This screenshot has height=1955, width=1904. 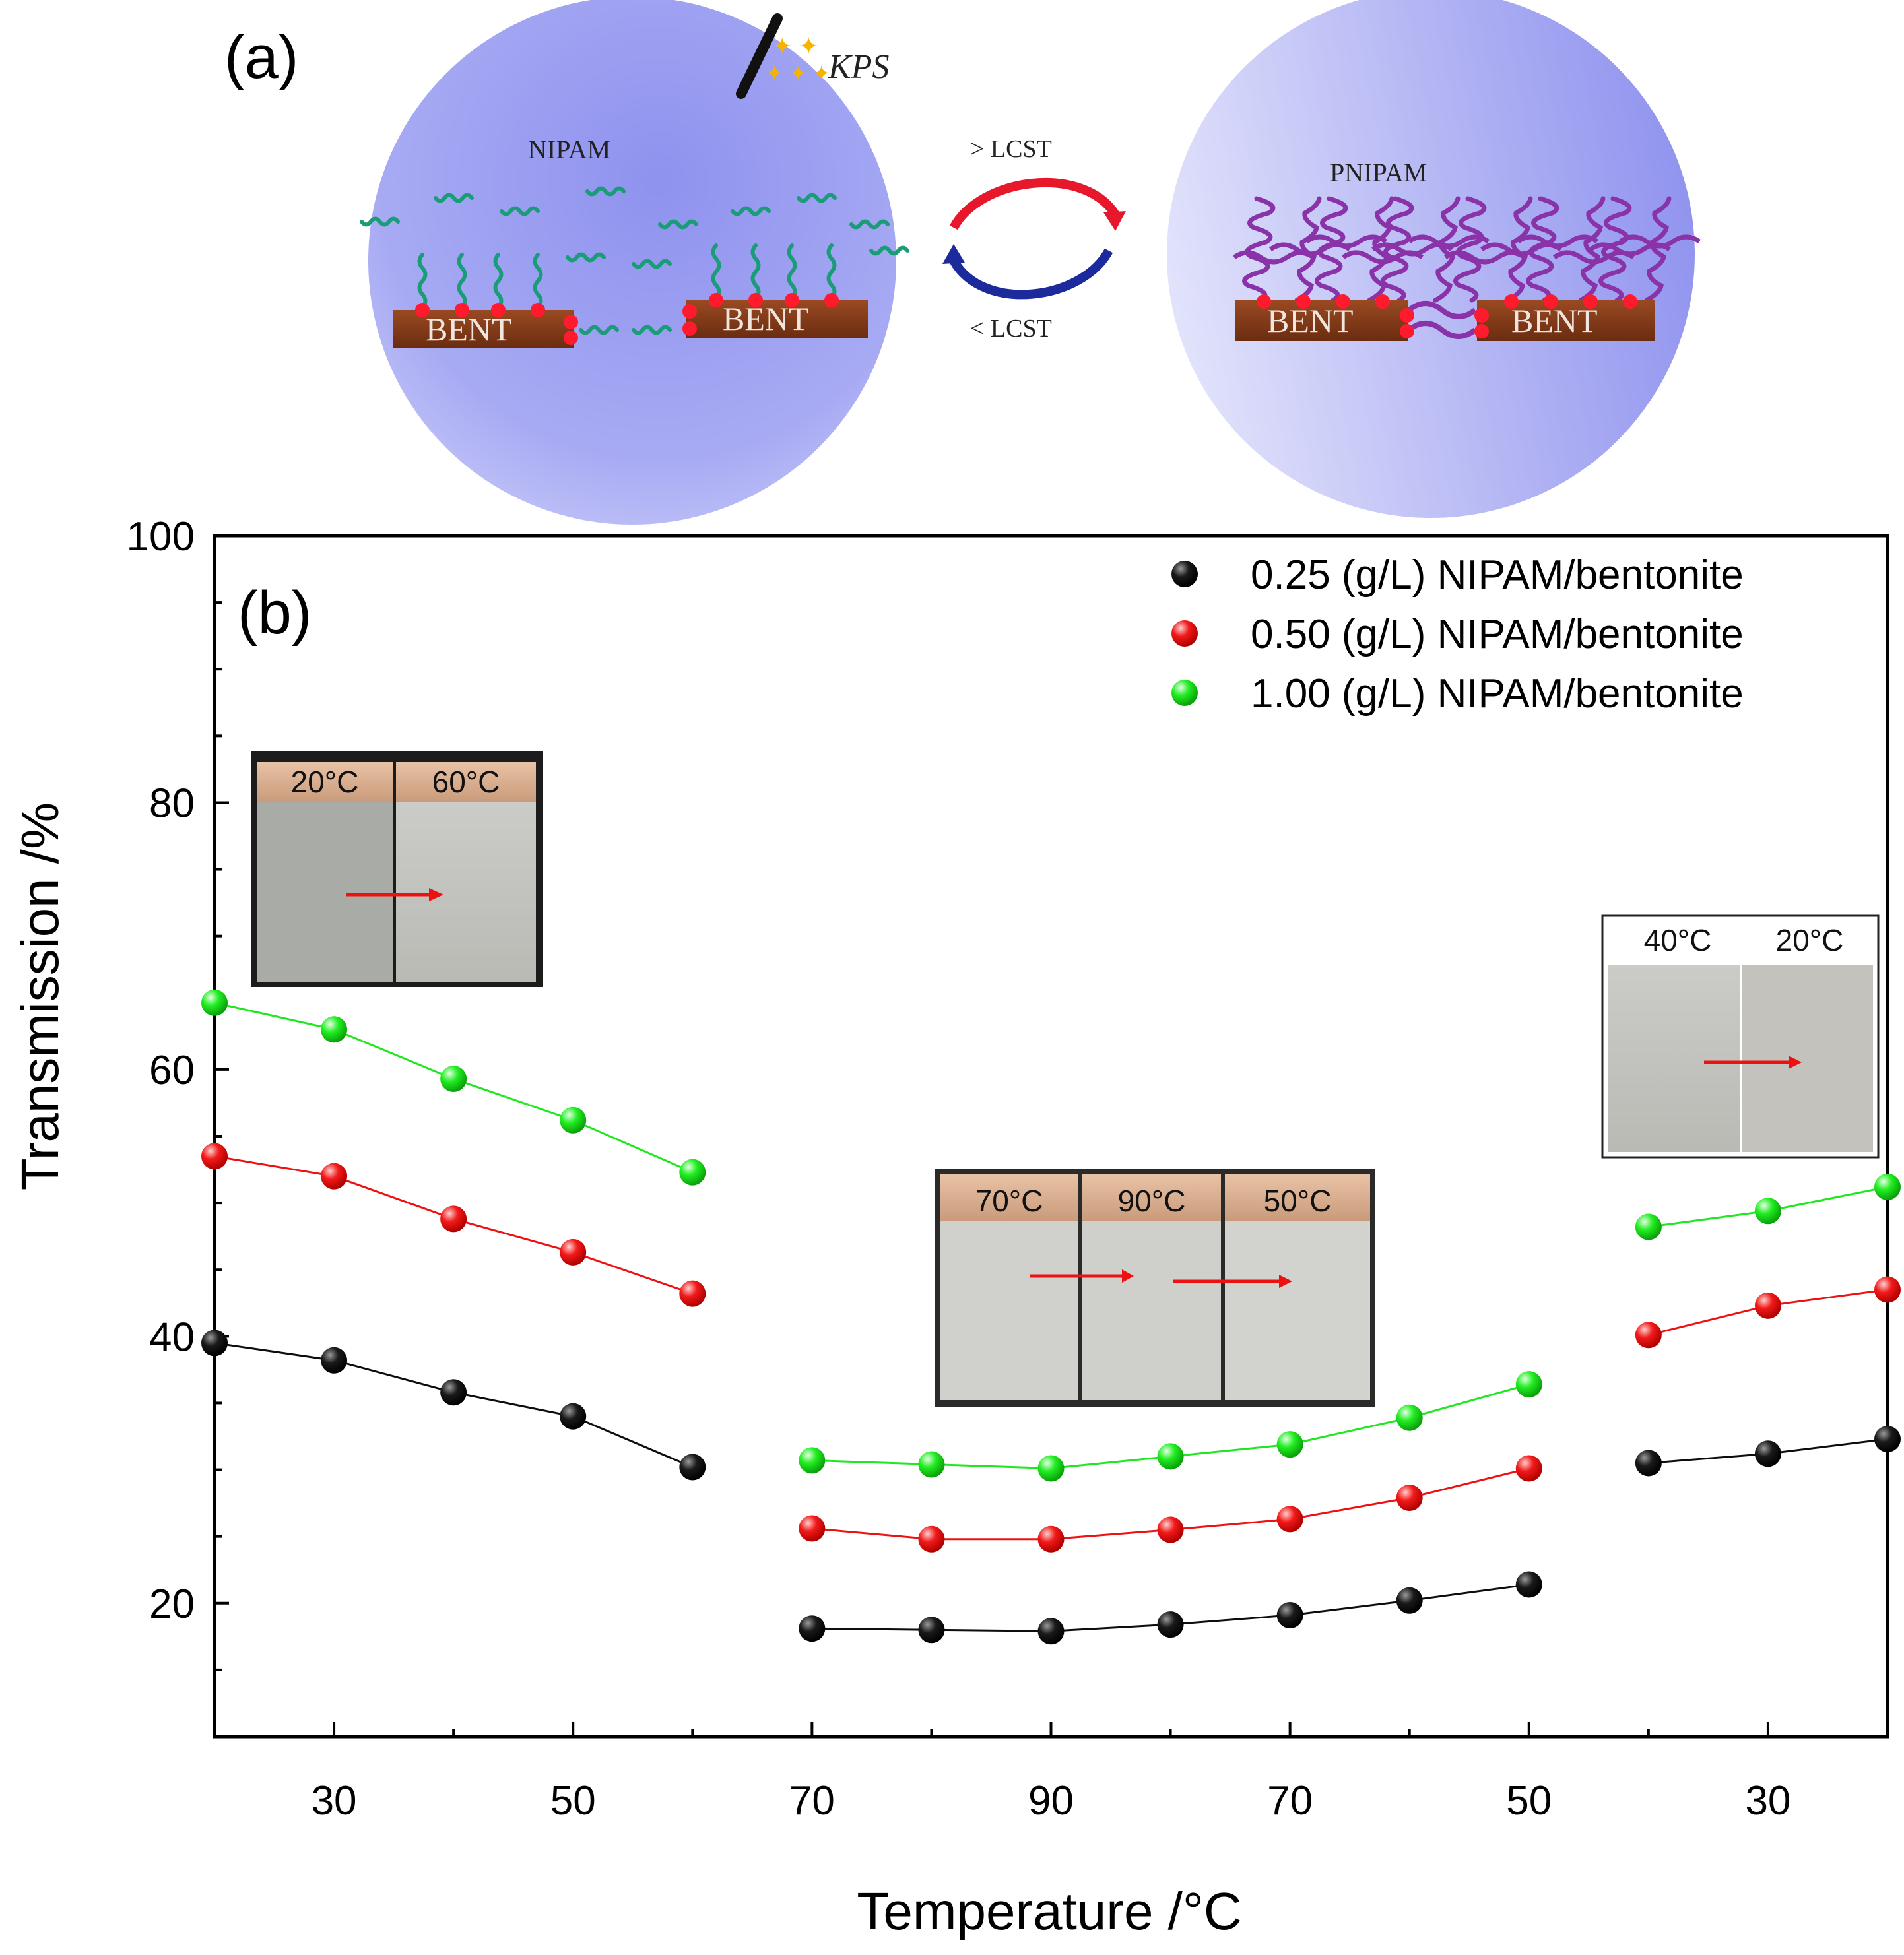 I want to click on y-tick-label: 100, so click(x=161, y=537).